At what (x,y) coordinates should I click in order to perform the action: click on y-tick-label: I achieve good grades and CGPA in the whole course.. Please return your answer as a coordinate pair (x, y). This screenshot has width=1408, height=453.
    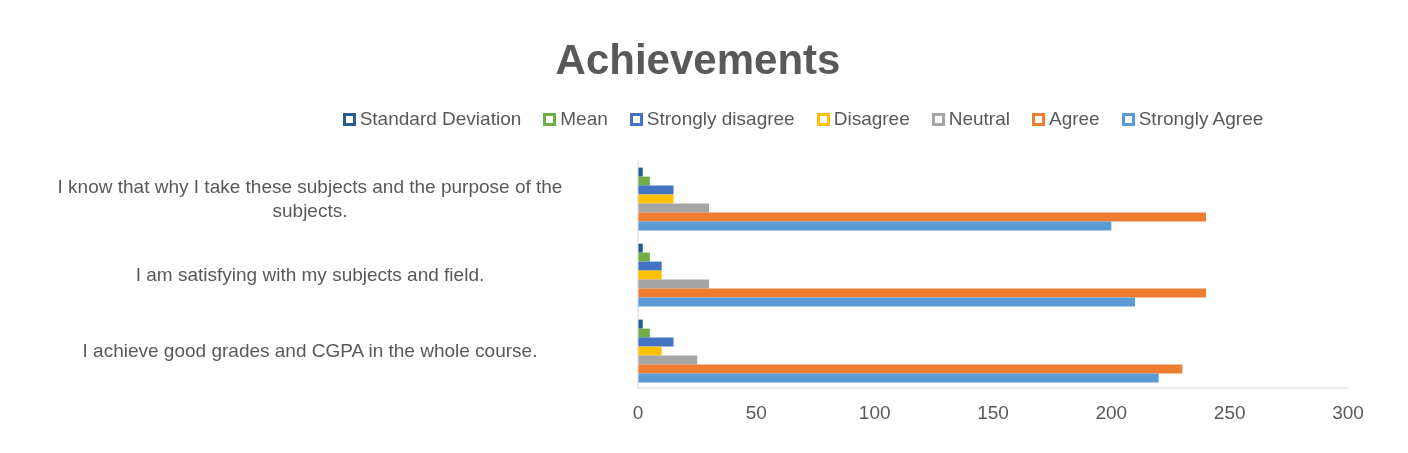
    Looking at the image, I should click on (310, 350).